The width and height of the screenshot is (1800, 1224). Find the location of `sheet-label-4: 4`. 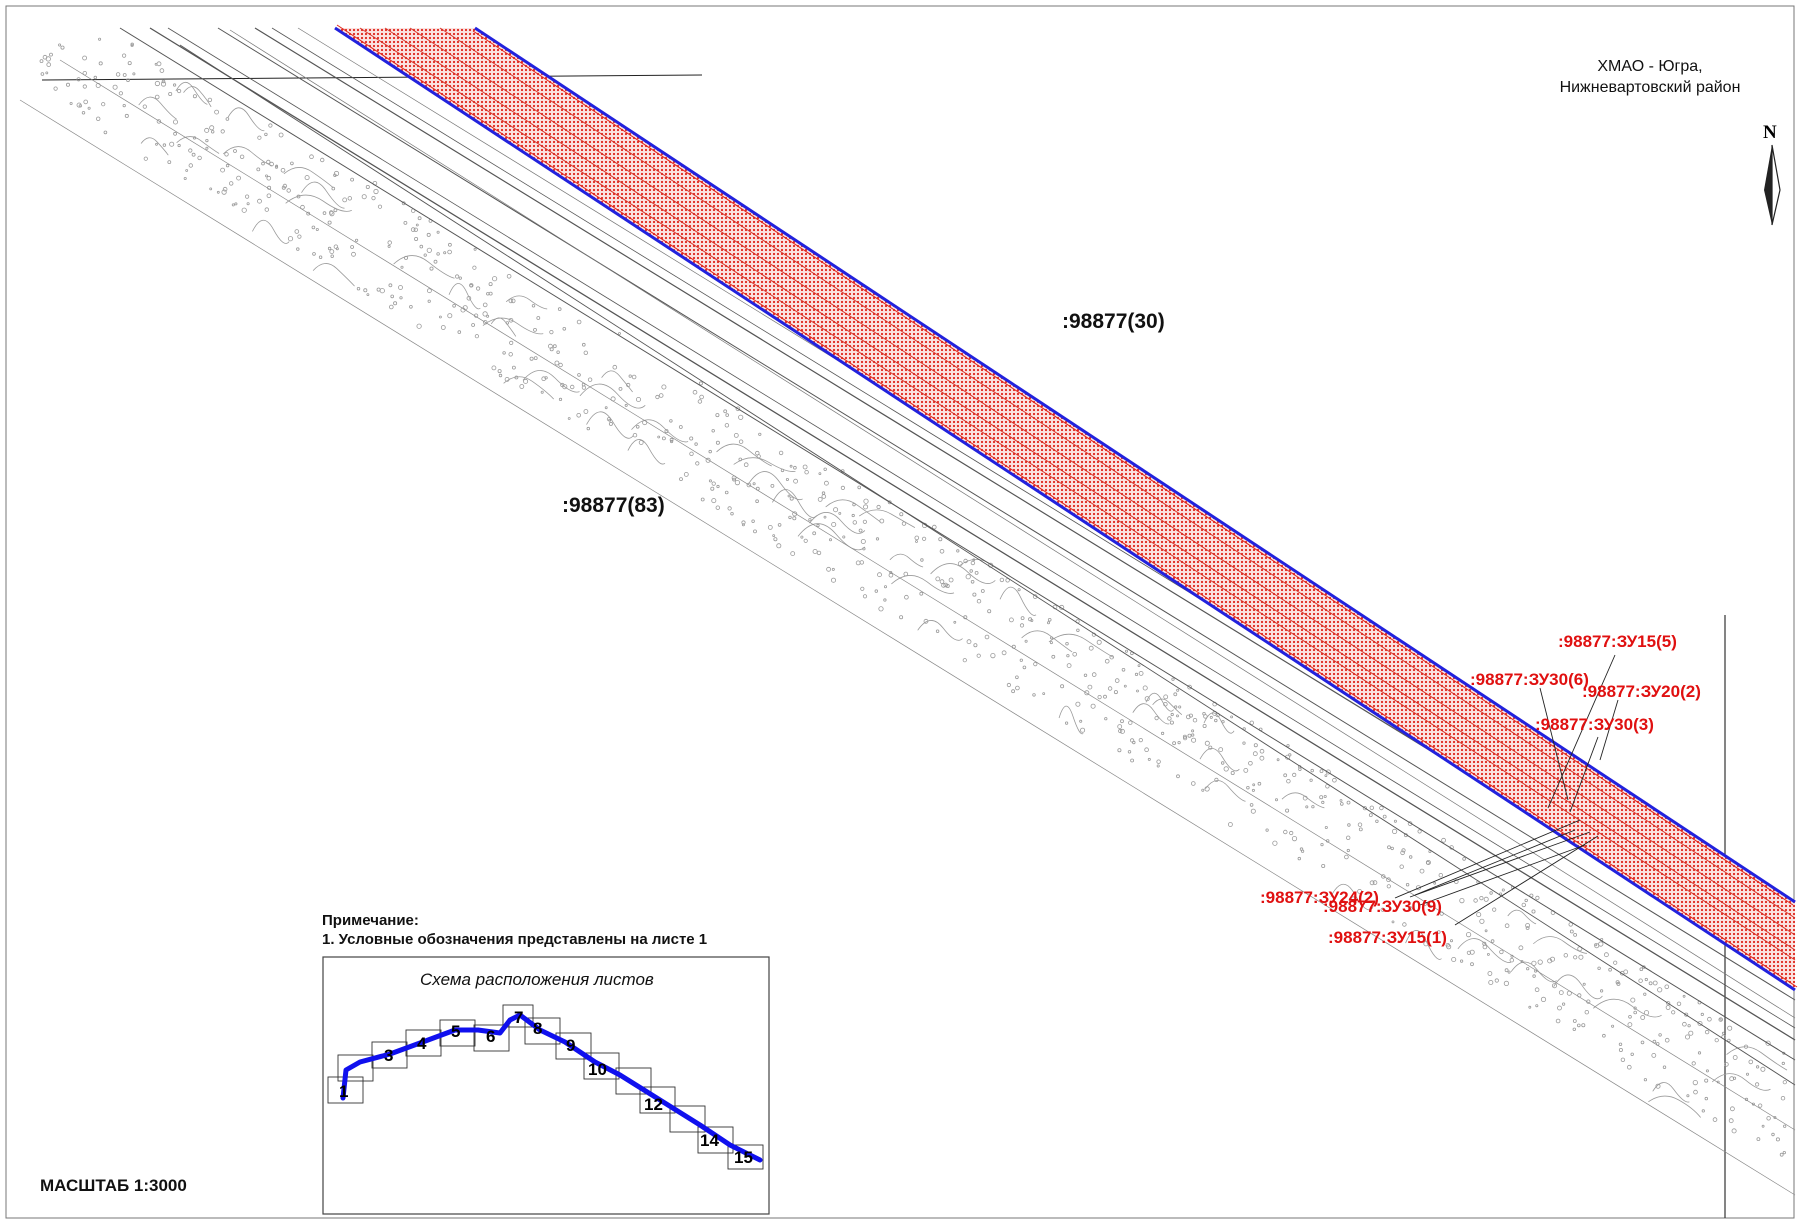

sheet-label-4: 4 is located at coordinates (421, 1044).